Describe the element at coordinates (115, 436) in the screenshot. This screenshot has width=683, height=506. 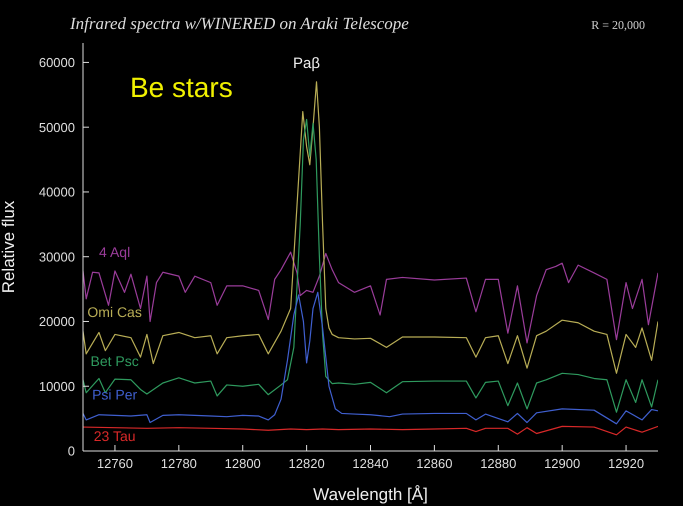
I see `series-label: 23 Tau` at that location.